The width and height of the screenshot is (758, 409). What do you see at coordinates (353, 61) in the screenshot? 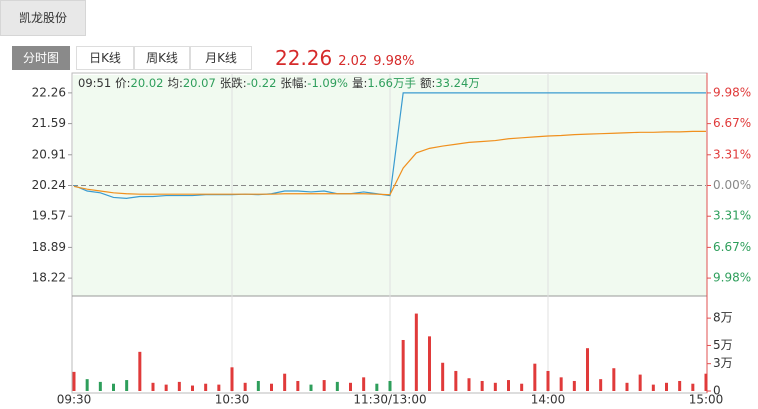
I see `quote-change: 2.02` at bounding box center [353, 61].